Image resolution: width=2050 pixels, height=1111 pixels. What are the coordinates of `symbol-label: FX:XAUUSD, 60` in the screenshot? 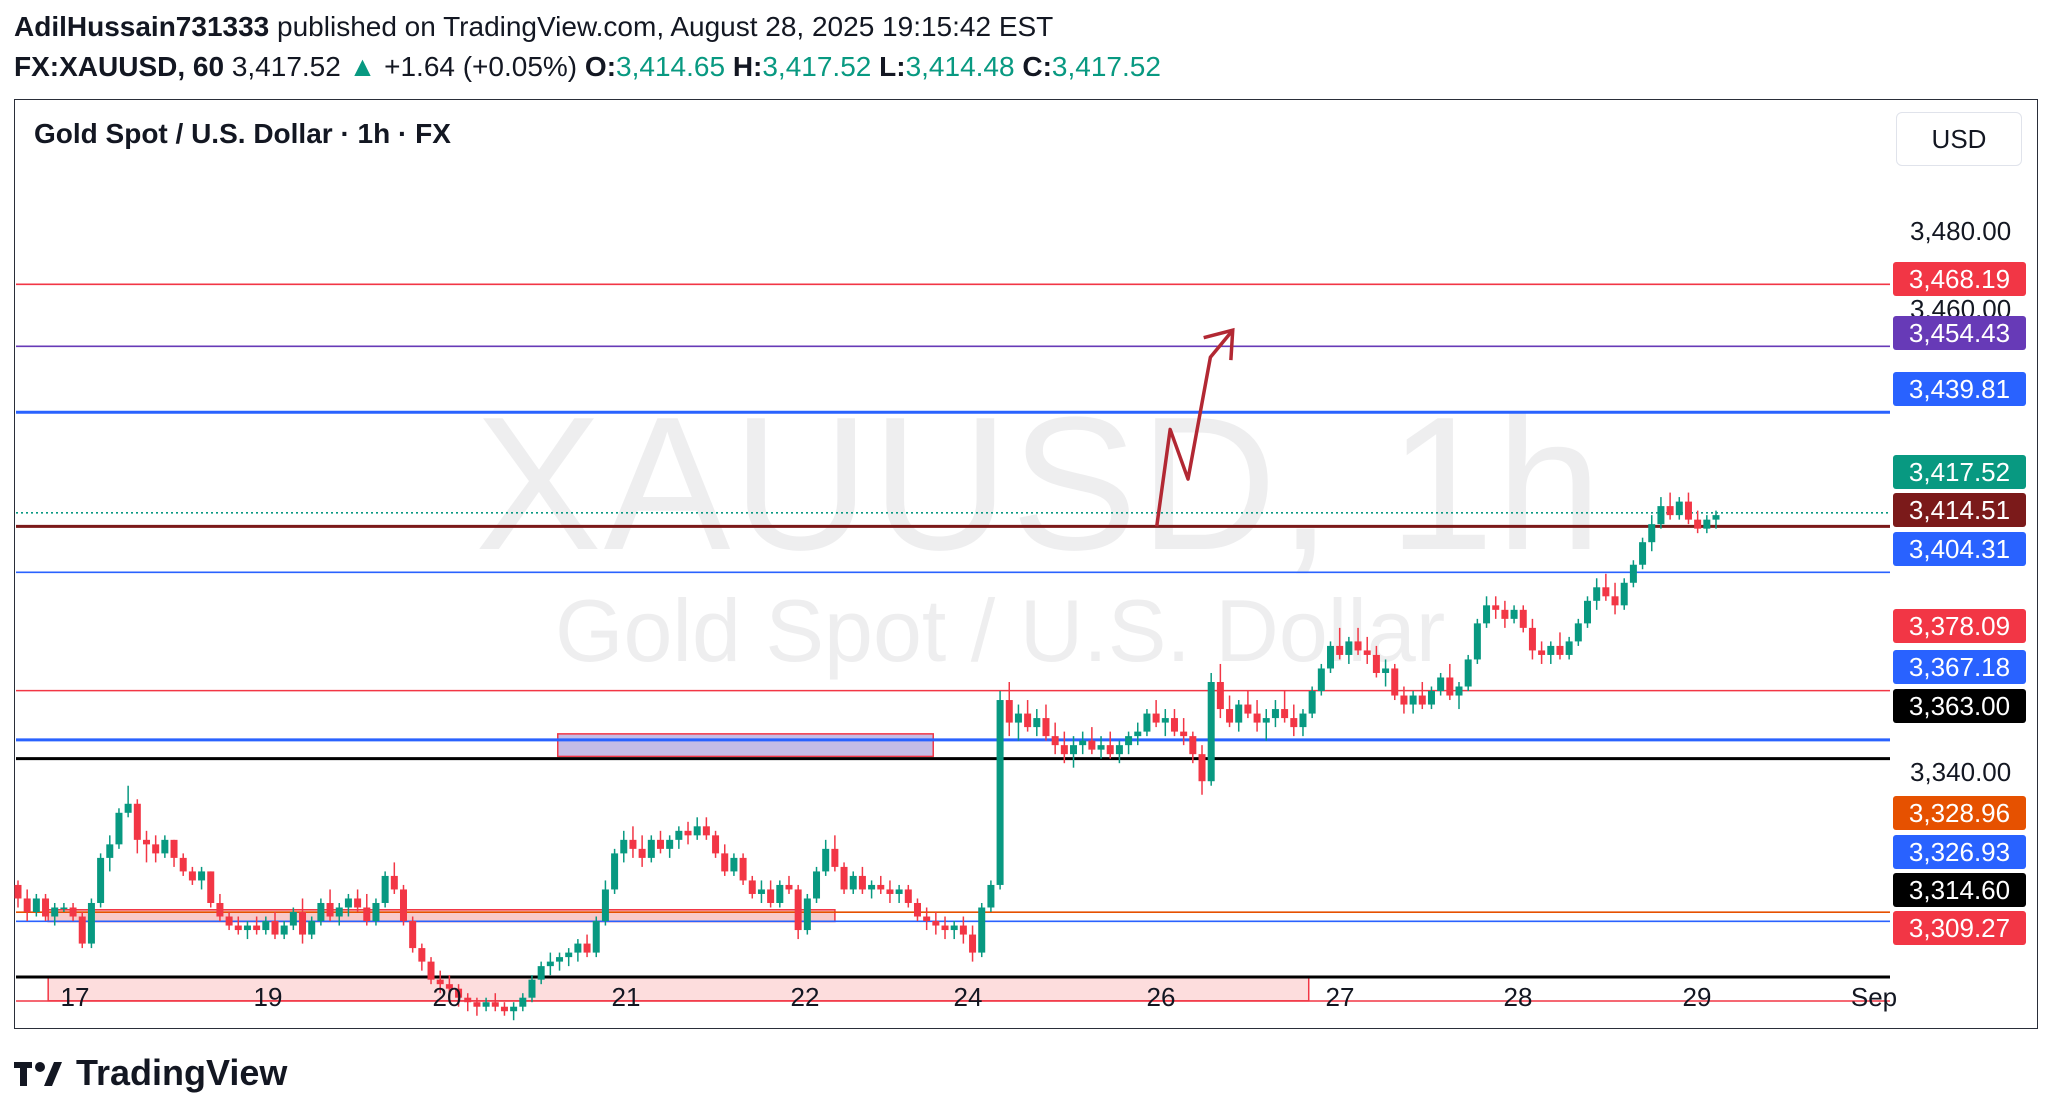 It's located at (119, 66).